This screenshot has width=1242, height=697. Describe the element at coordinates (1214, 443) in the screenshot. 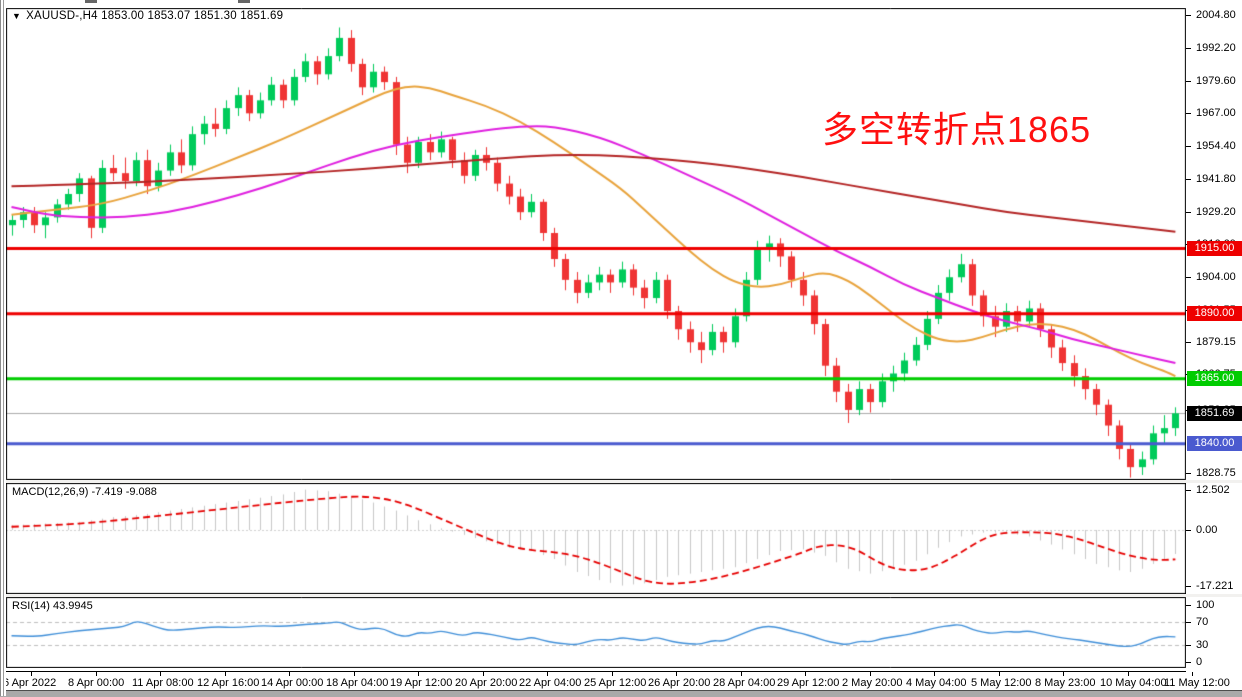

I see `price-level-tag: 1840.00` at that location.